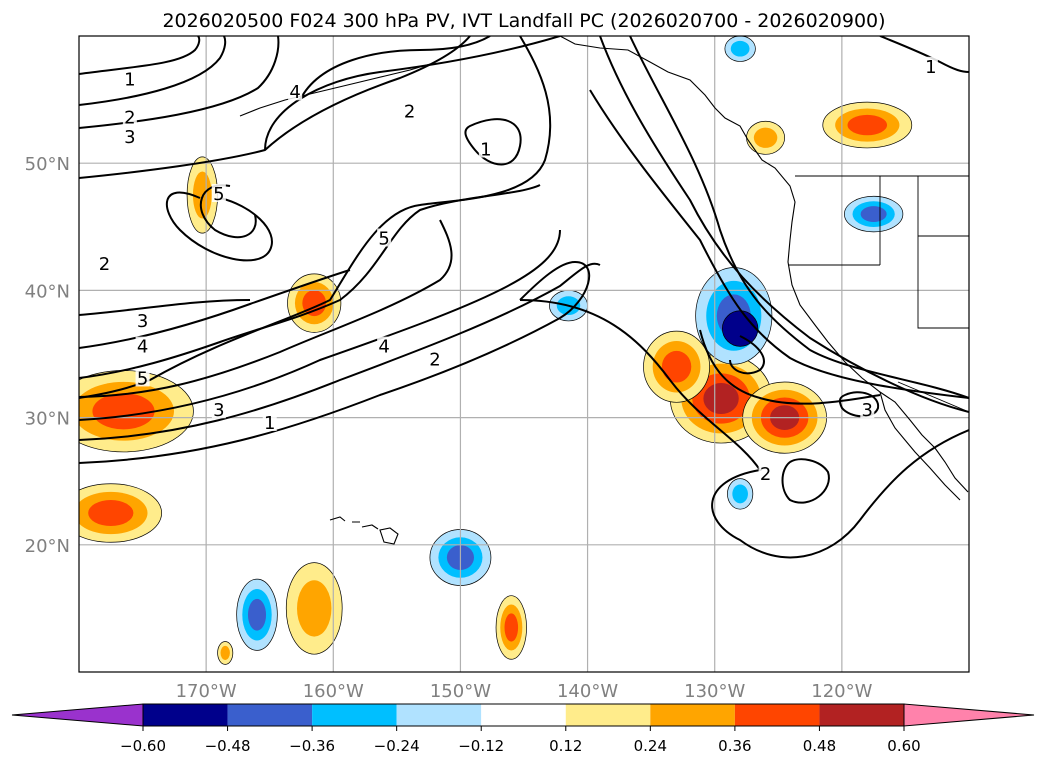 The height and width of the screenshot is (765, 1047). I want to click on colorbar-tick-label: −0.24, so click(397, 746).